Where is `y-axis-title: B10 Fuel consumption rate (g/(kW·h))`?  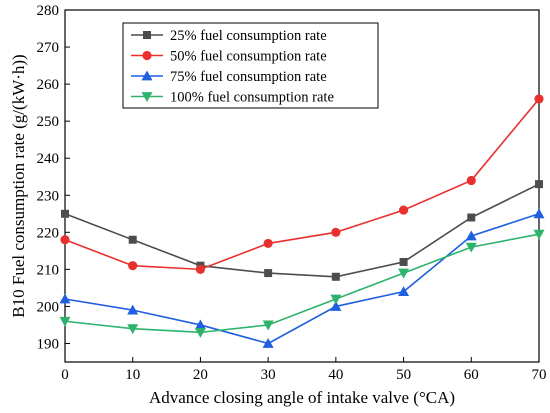
y-axis-title: B10 Fuel consumption rate (g/(kW·h)) is located at coordinates (18, 185).